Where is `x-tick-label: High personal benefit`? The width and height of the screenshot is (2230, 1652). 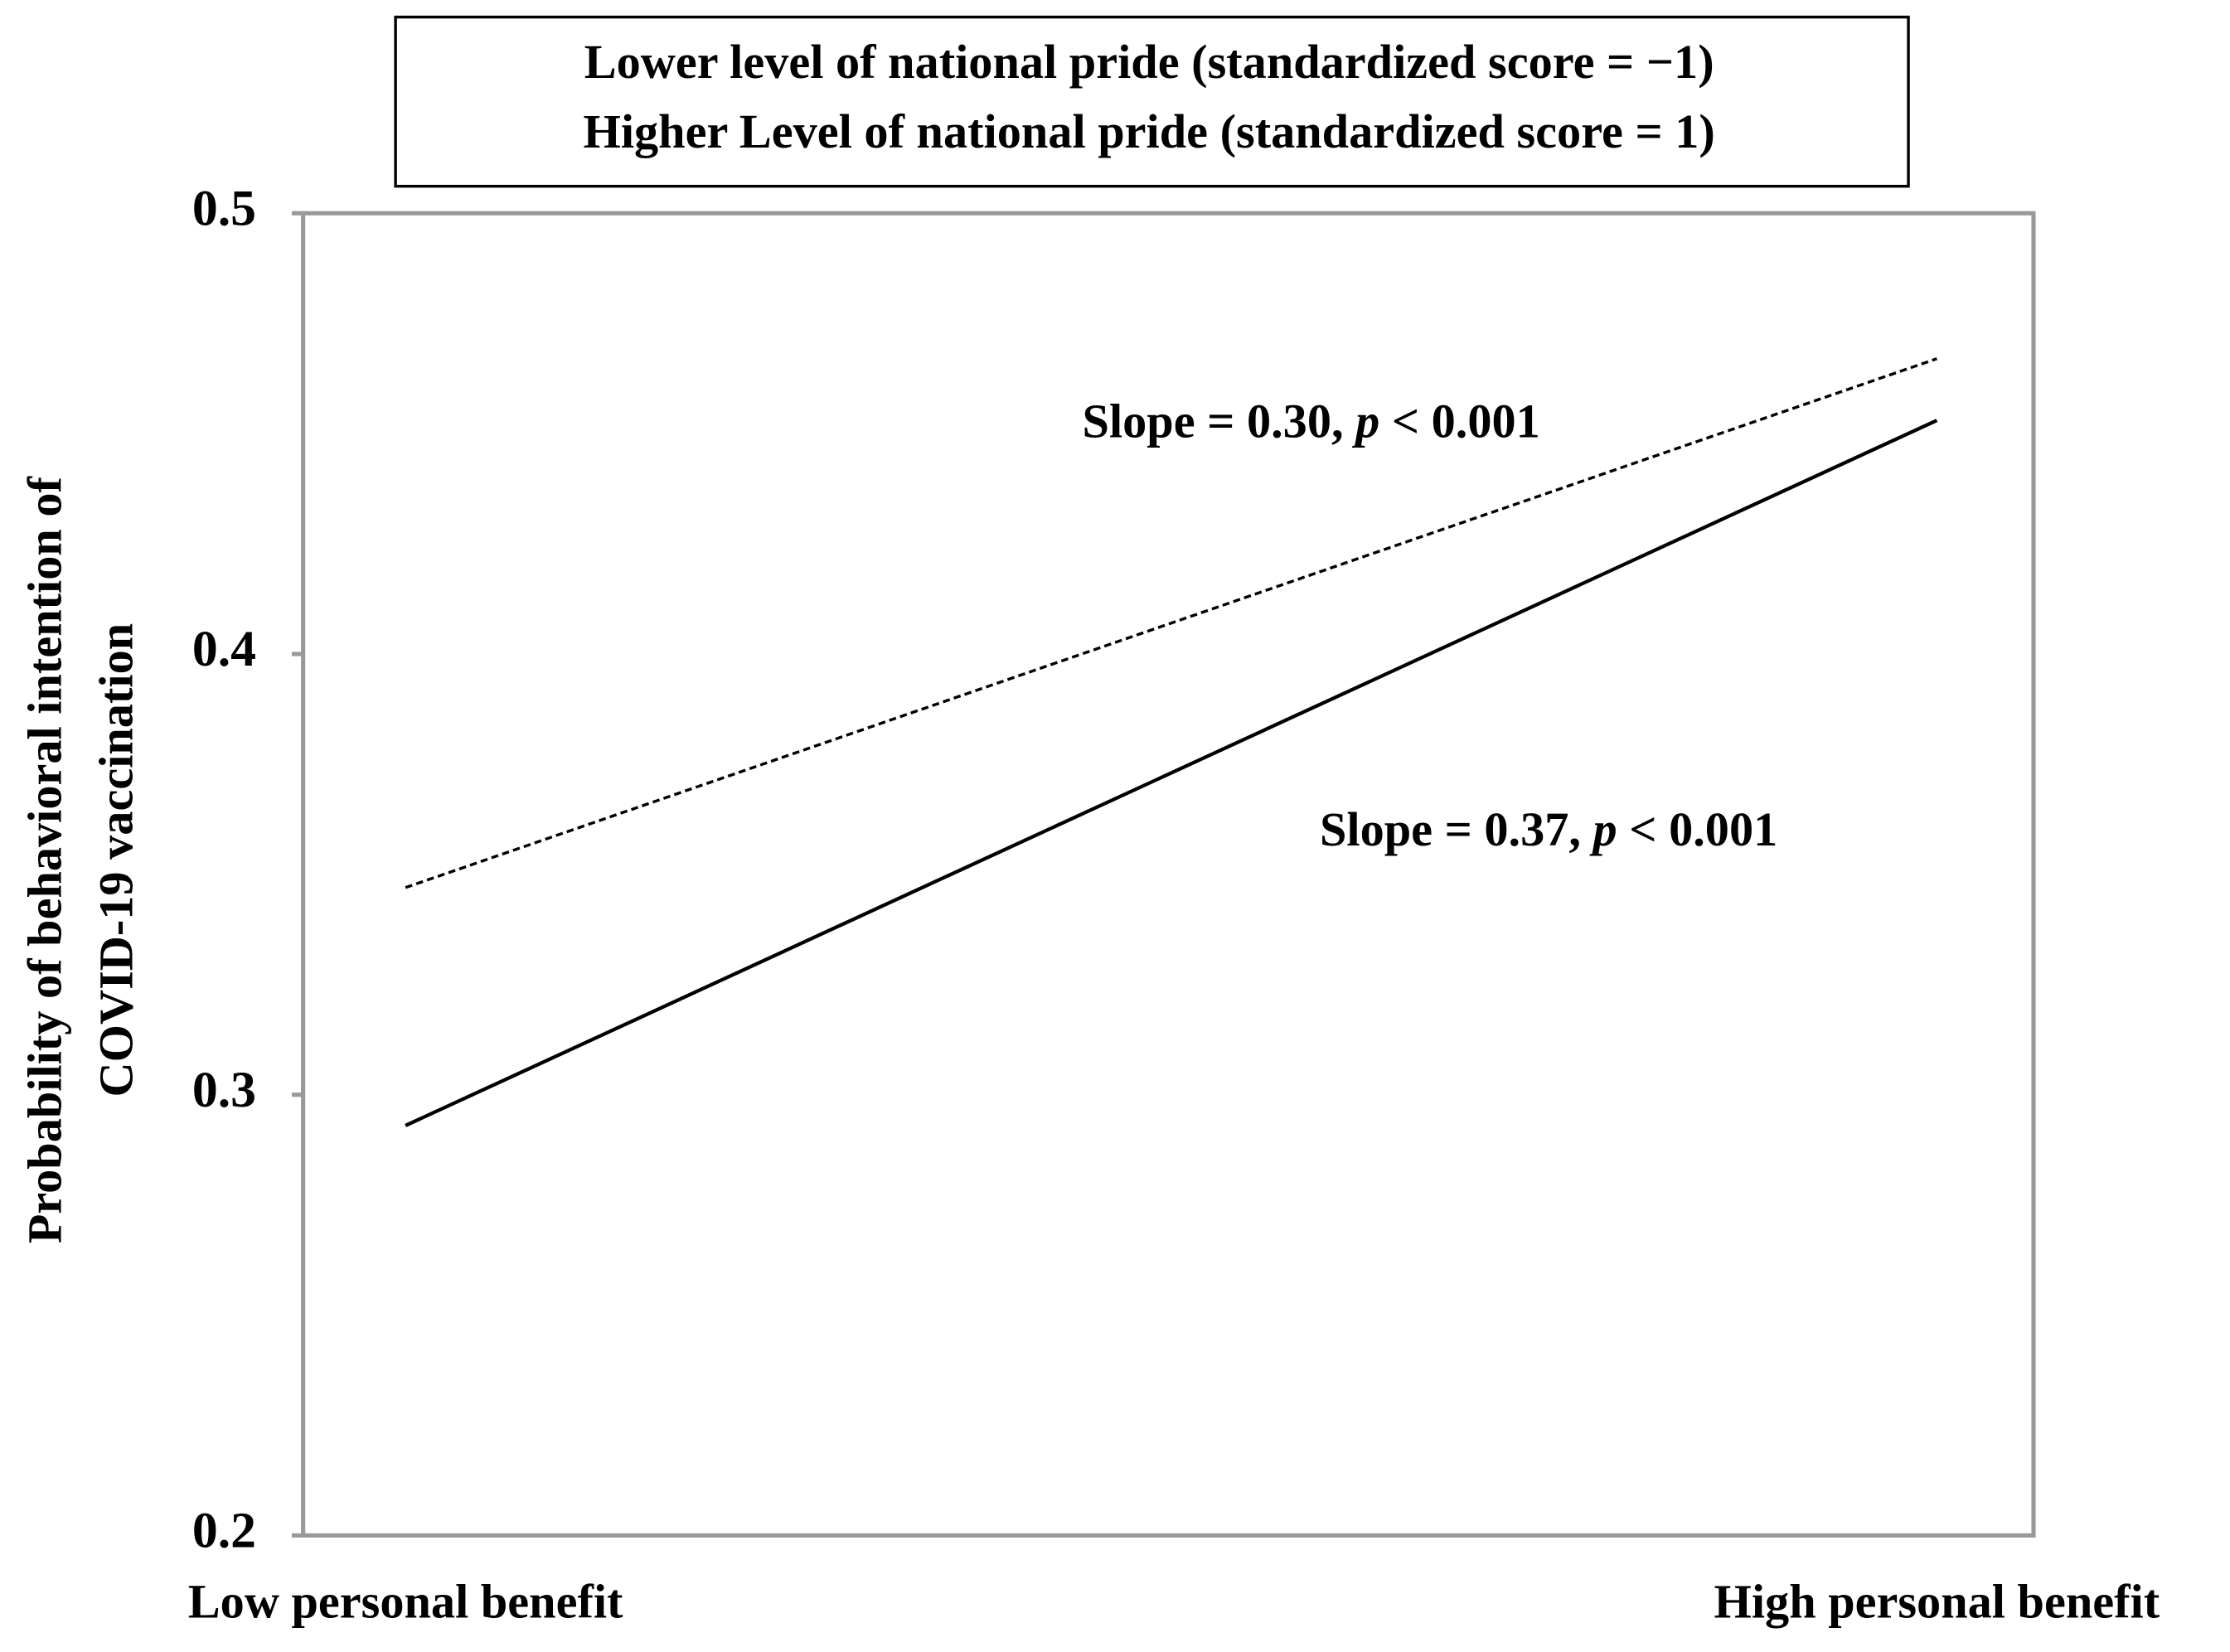
x-tick-label: High personal benefit is located at coordinates (1937, 1601).